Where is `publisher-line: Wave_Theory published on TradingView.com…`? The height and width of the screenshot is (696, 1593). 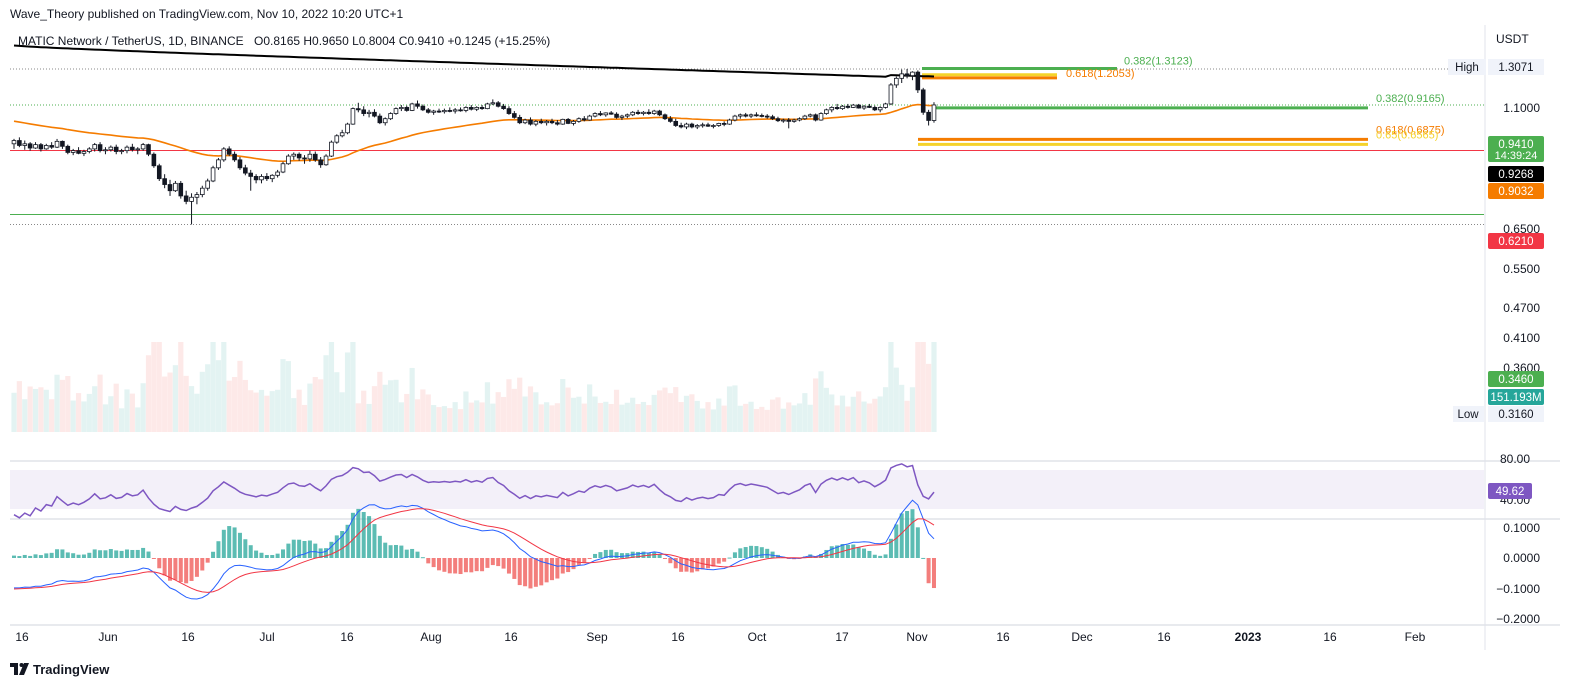 publisher-line: Wave_Theory published on TradingView.com… is located at coordinates (207, 14).